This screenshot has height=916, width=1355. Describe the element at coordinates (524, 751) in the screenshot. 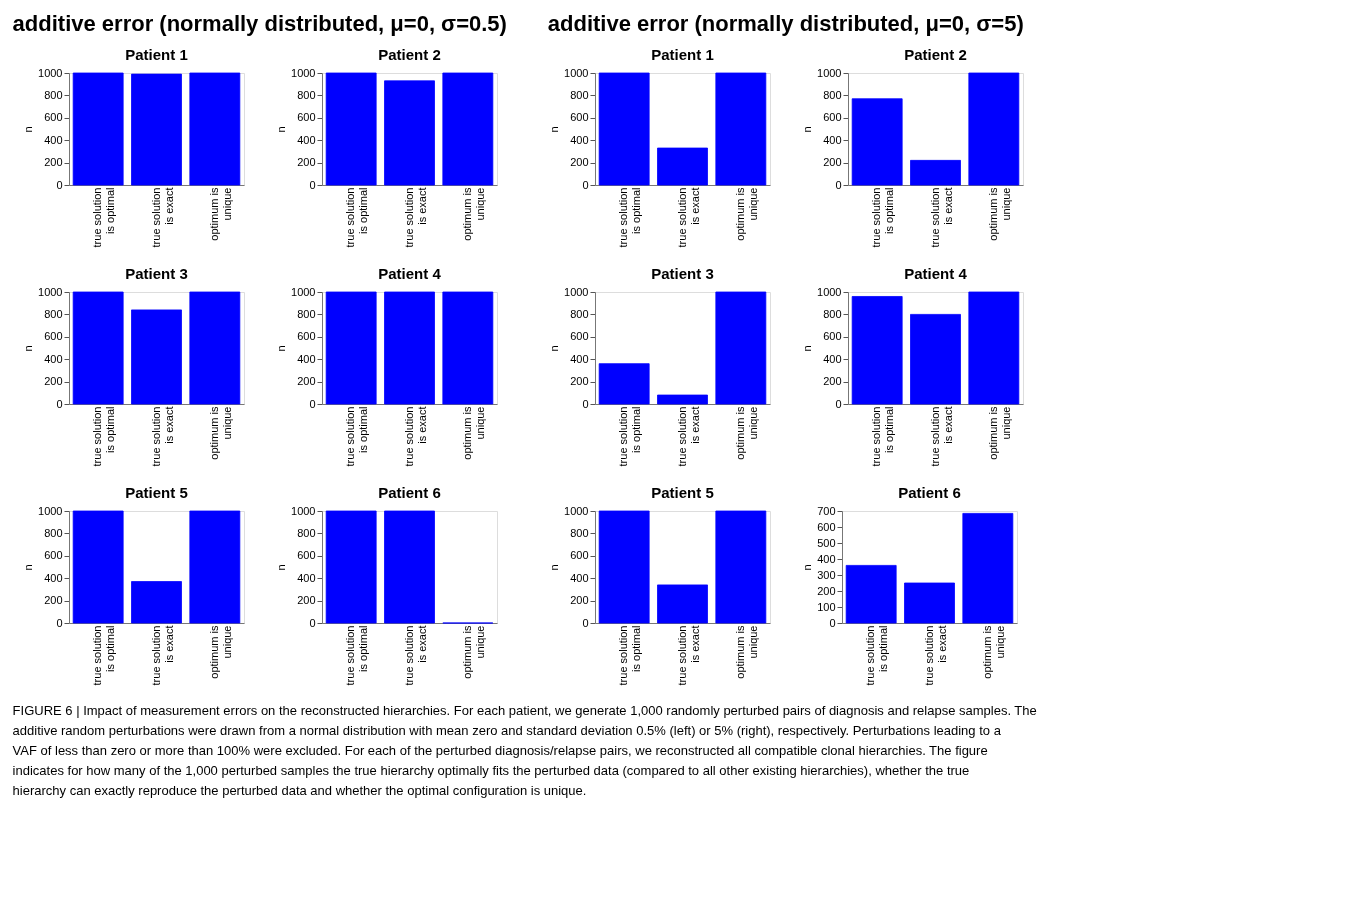

I see `caption: FIGURE 6 | Impact of measurement errors on the reconstructed hierarchies. For each patient, we generate 1,000 randomly perturbed pairs of diagnosis and relapse samples. The additive random perturbations were drawn from a normal distribution with mean zero and standard deviation 0.5% (left) or 5% (right), respectively. Perturbations leading to a VAF of less than zero or more than 100% were excluded. For each of the perturbed diagnosis/relapse pairs, we reconstructed all compatible clonal hierarchies. The figure indicates for how many of the 1,000 perturbed samples the true hierarchy optimally fits the perturbed data (compared to all other existing hierarchies), whether the true hierarchy can exactly reproduce the perturbed data and whether the optimal configuration is unique.` at that location.